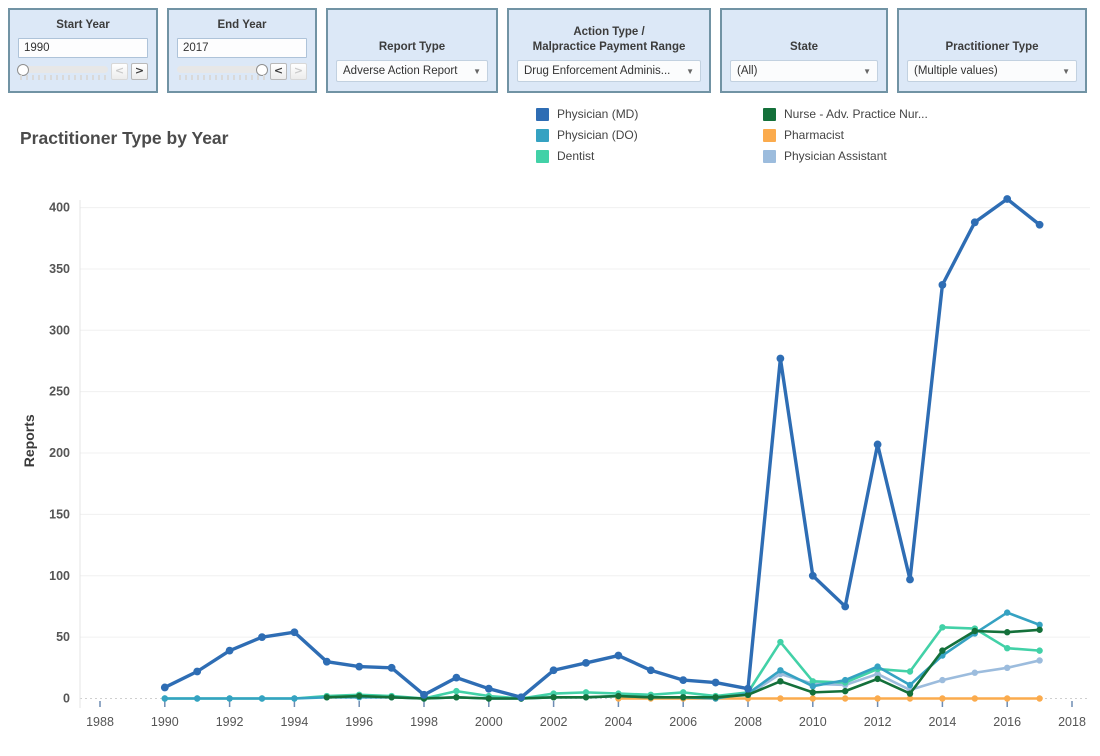  I want to click on end-year-slider, so click(222, 71).